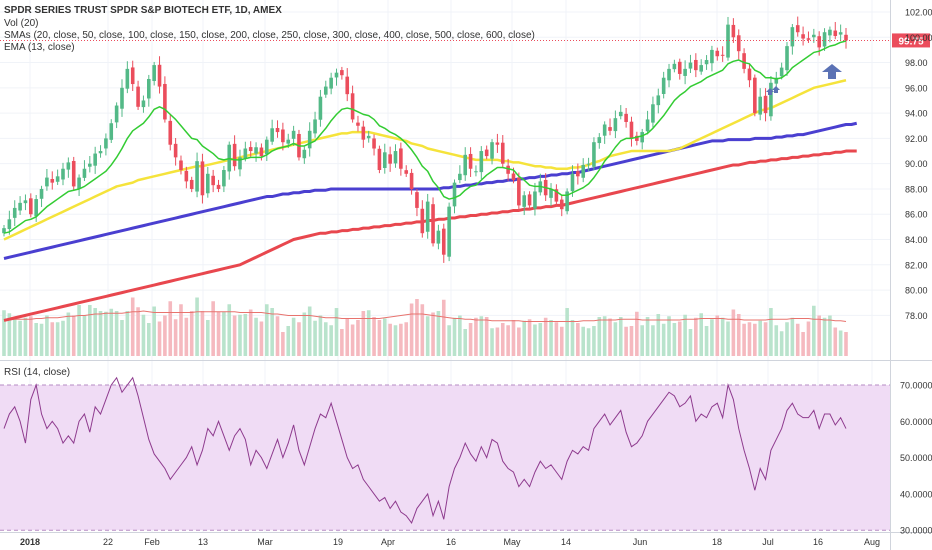 The width and height of the screenshot is (932, 550). What do you see at coordinates (566, 542) in the screenshot?
I see `time-tick-label: 14` at bounding box center [566, 542].